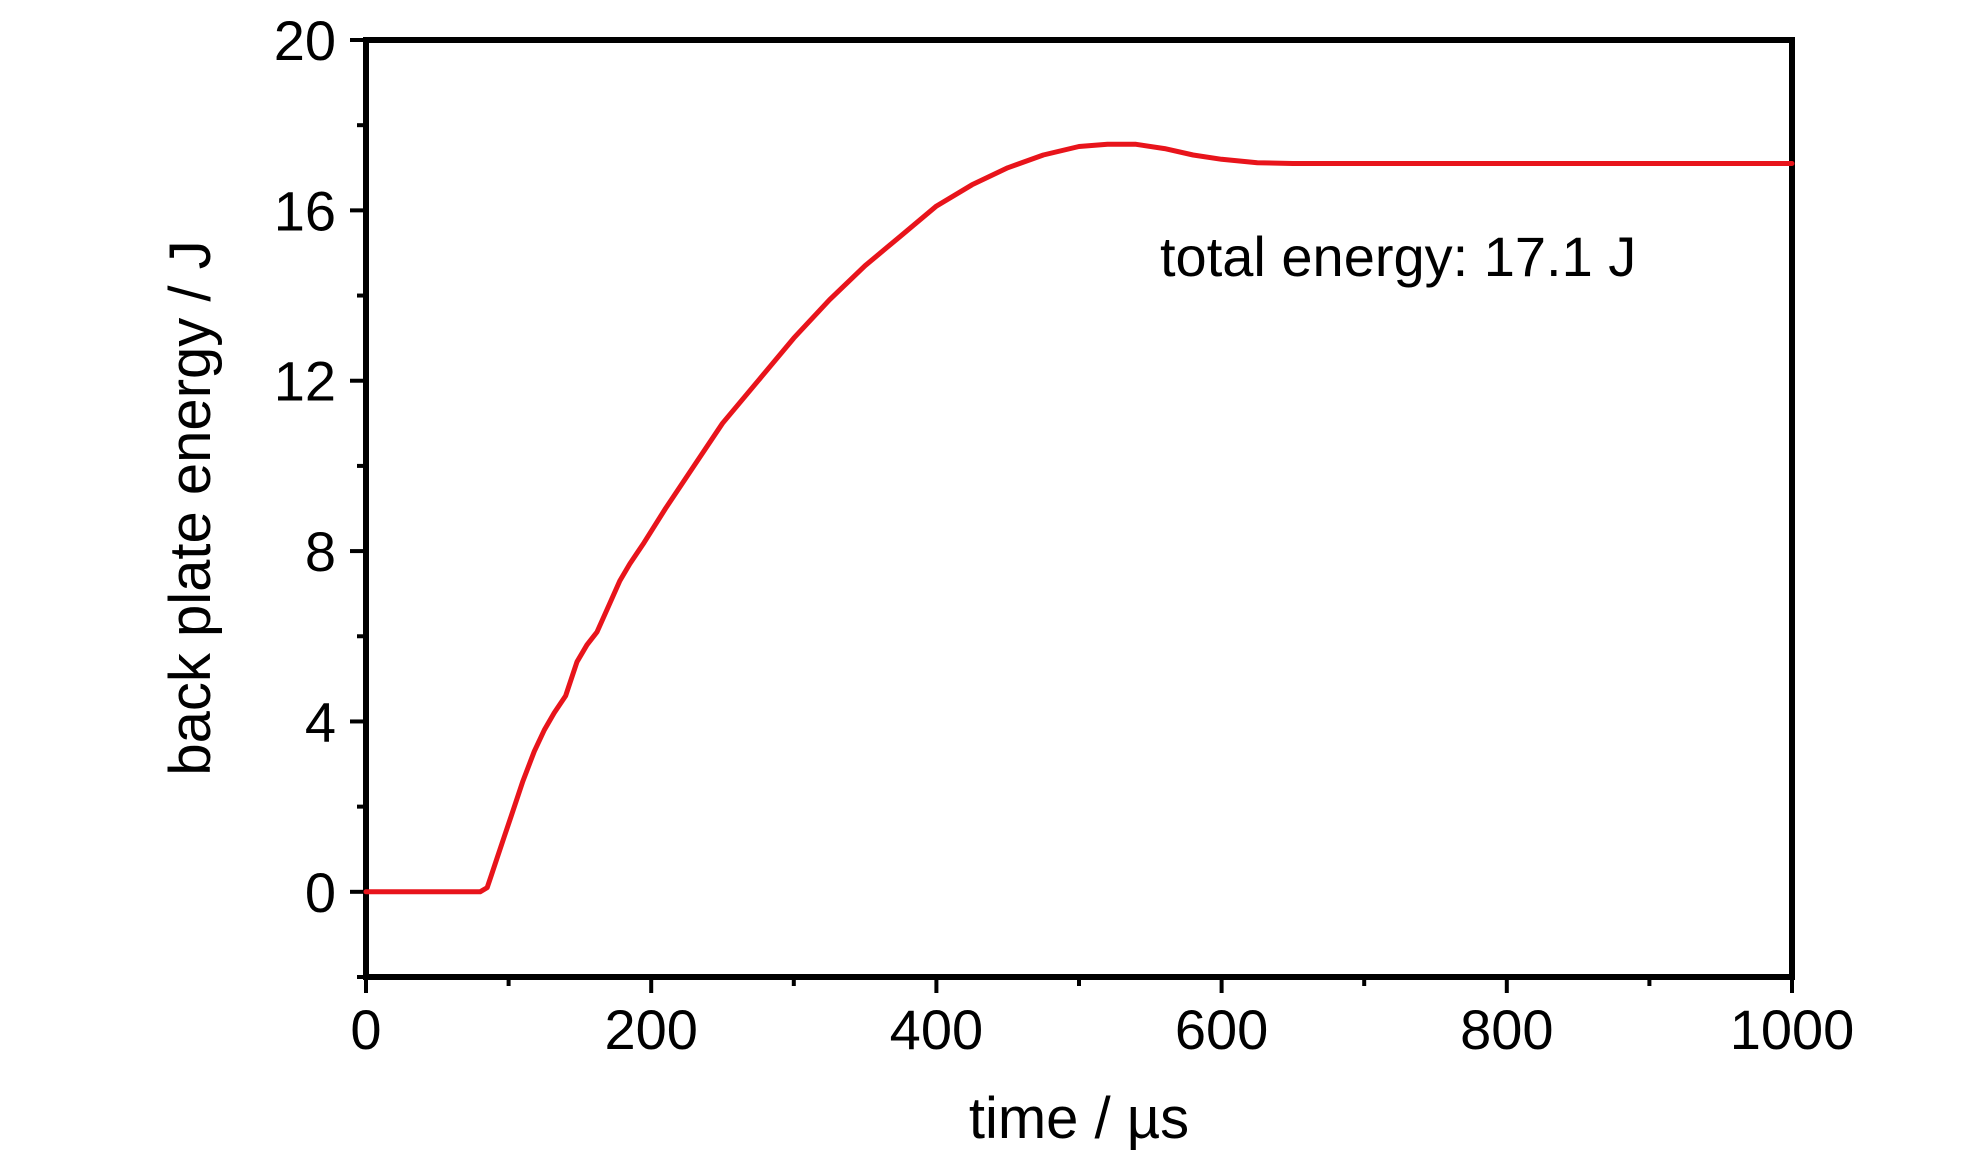  I want to click on y-tick-label: 0, so click(320, 892).